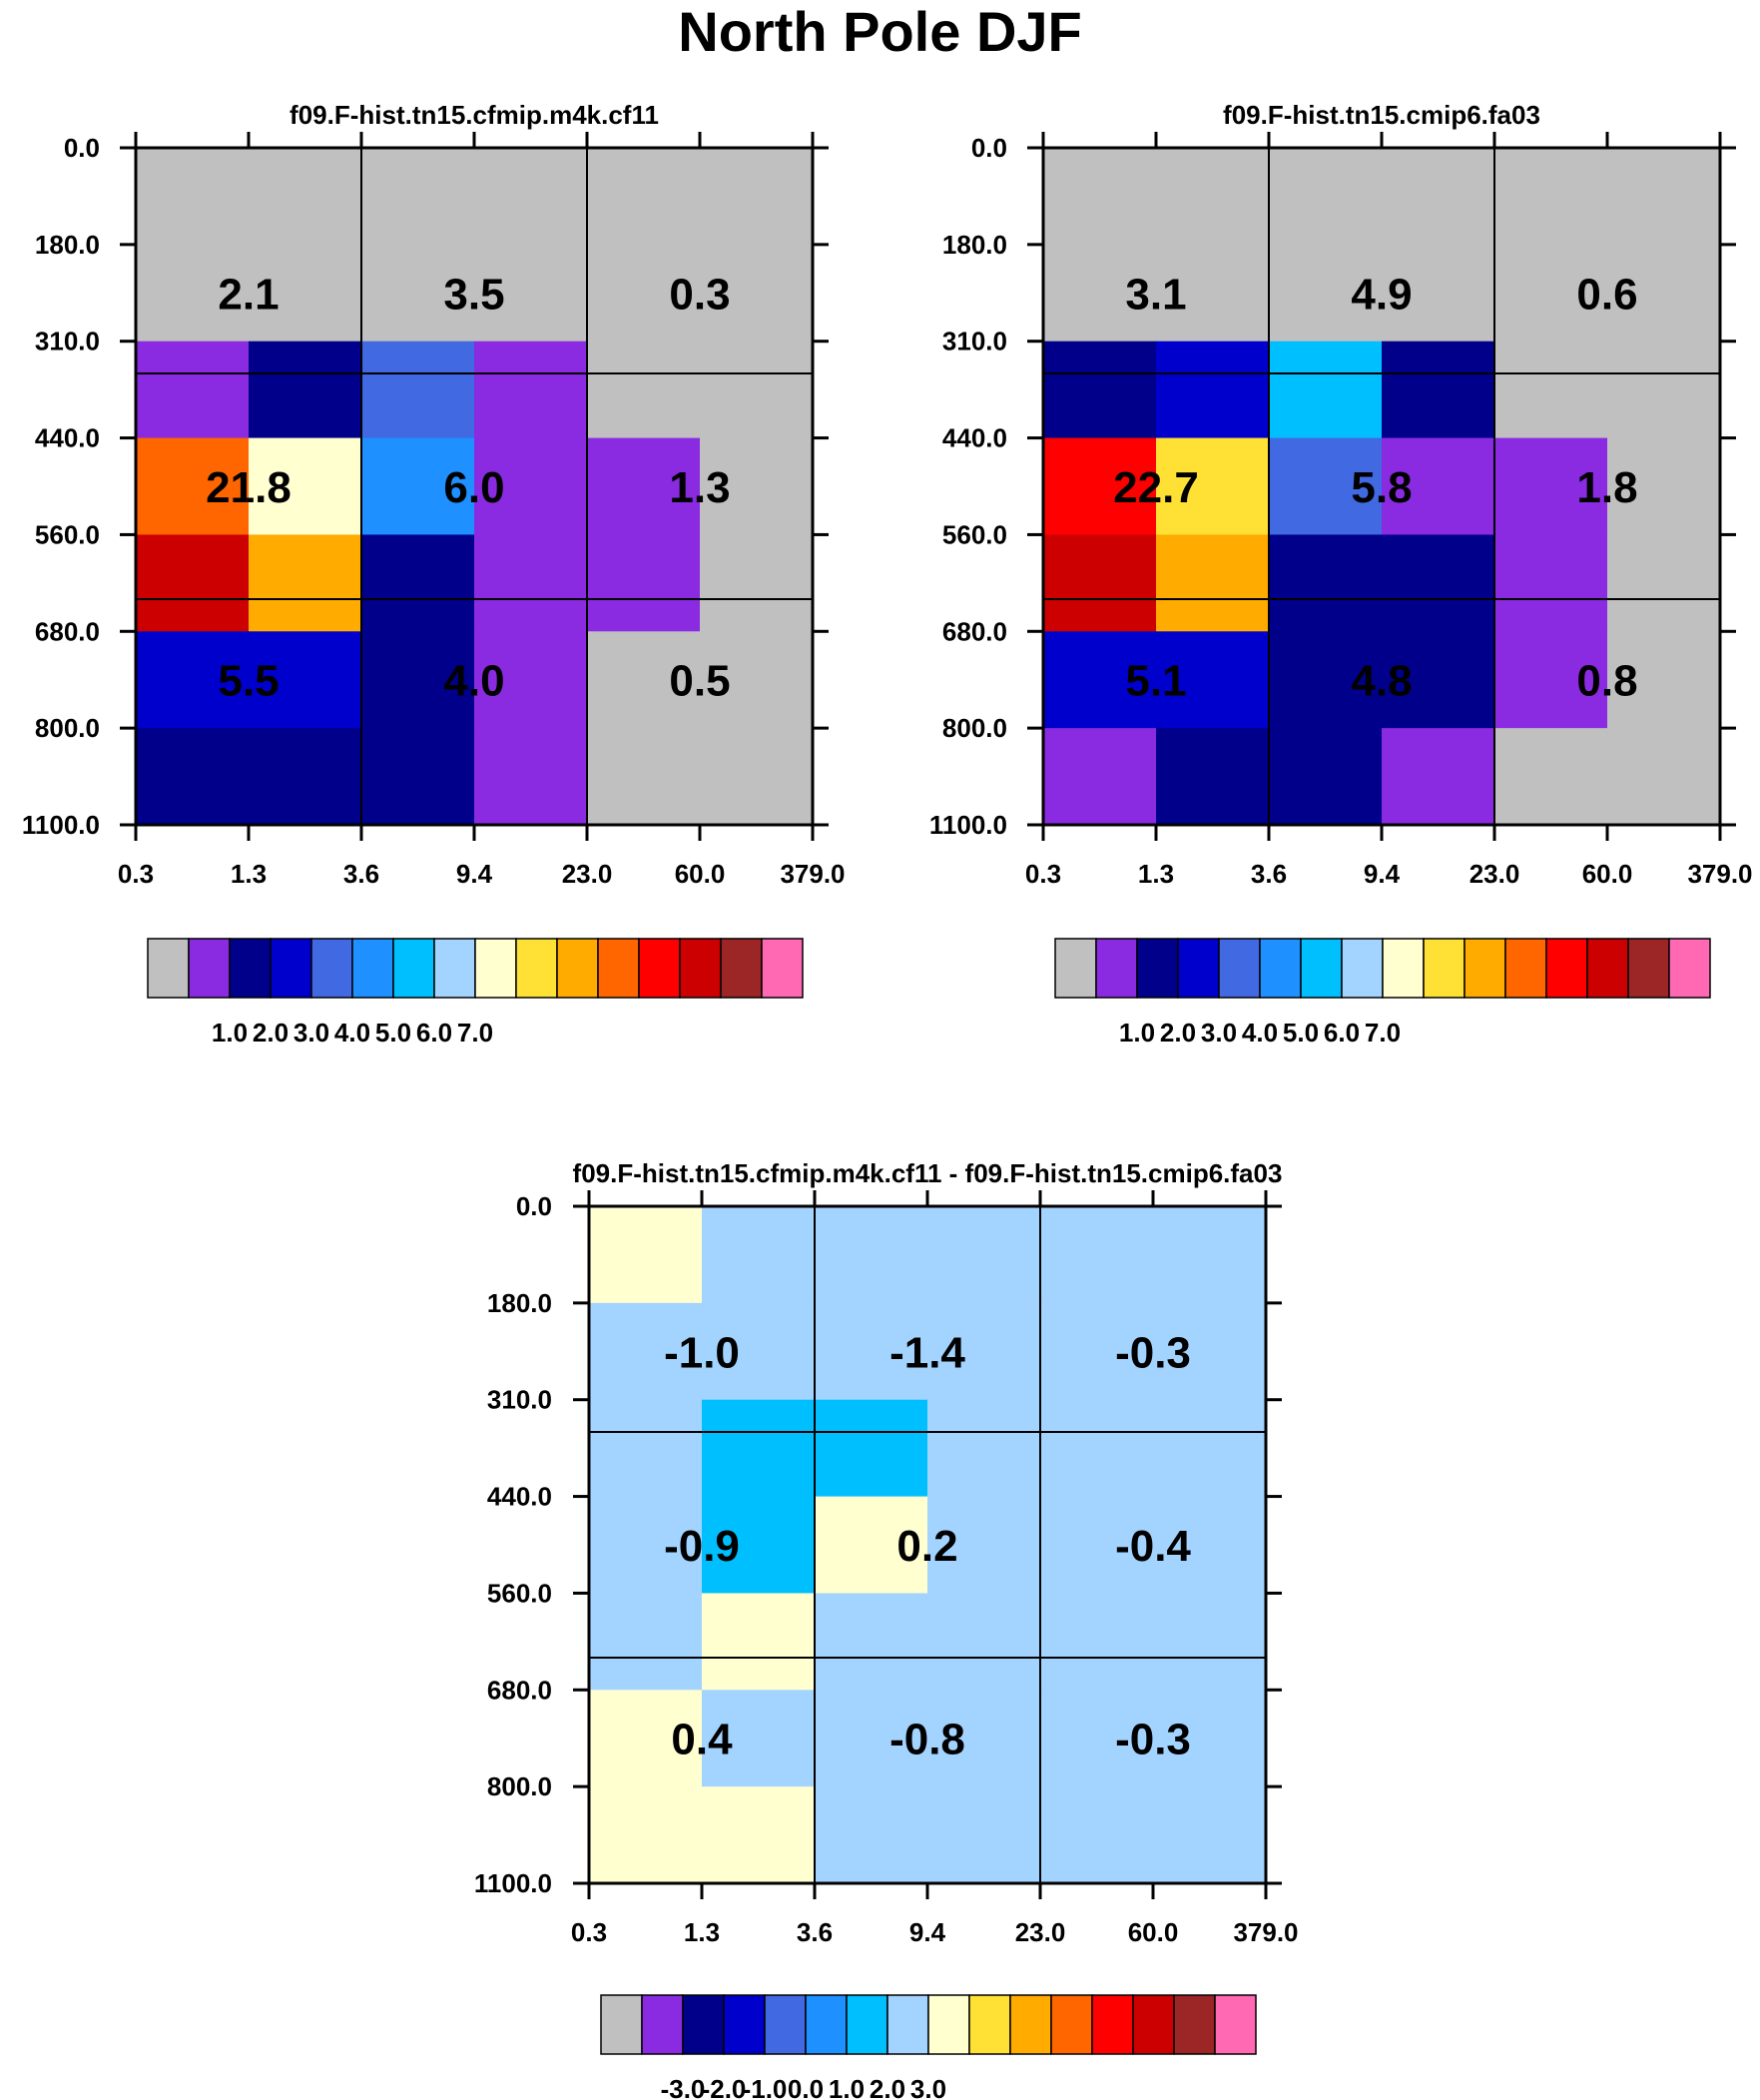 The width and height of the screenshot is (1760, 2100). What do you see at coordinates (475, 993) in the screenshot?
I see `colorbar: 1.0 2.0 3.0 4.0 5.0 6.0 7.0` at bounding box center [475, 993].